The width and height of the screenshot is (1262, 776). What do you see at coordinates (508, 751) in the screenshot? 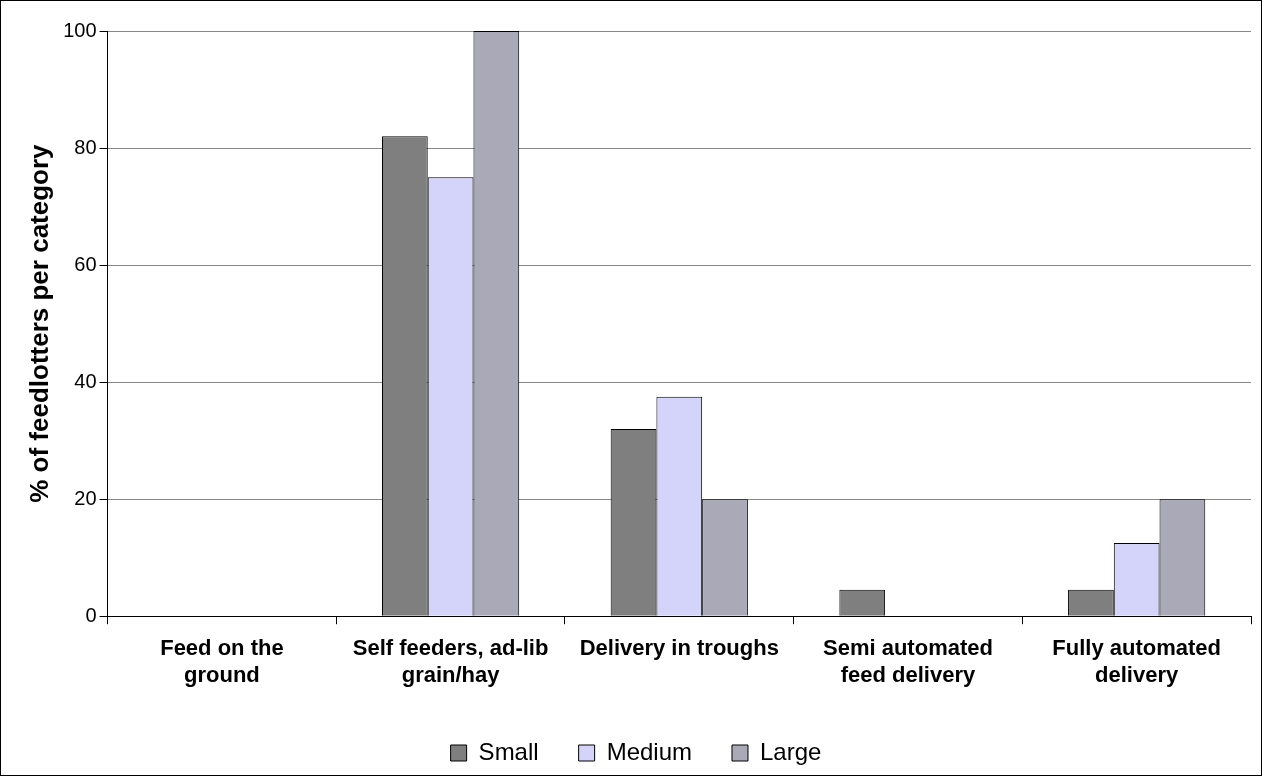
I see `legend-label: Small` at bounding box center [508, 751].